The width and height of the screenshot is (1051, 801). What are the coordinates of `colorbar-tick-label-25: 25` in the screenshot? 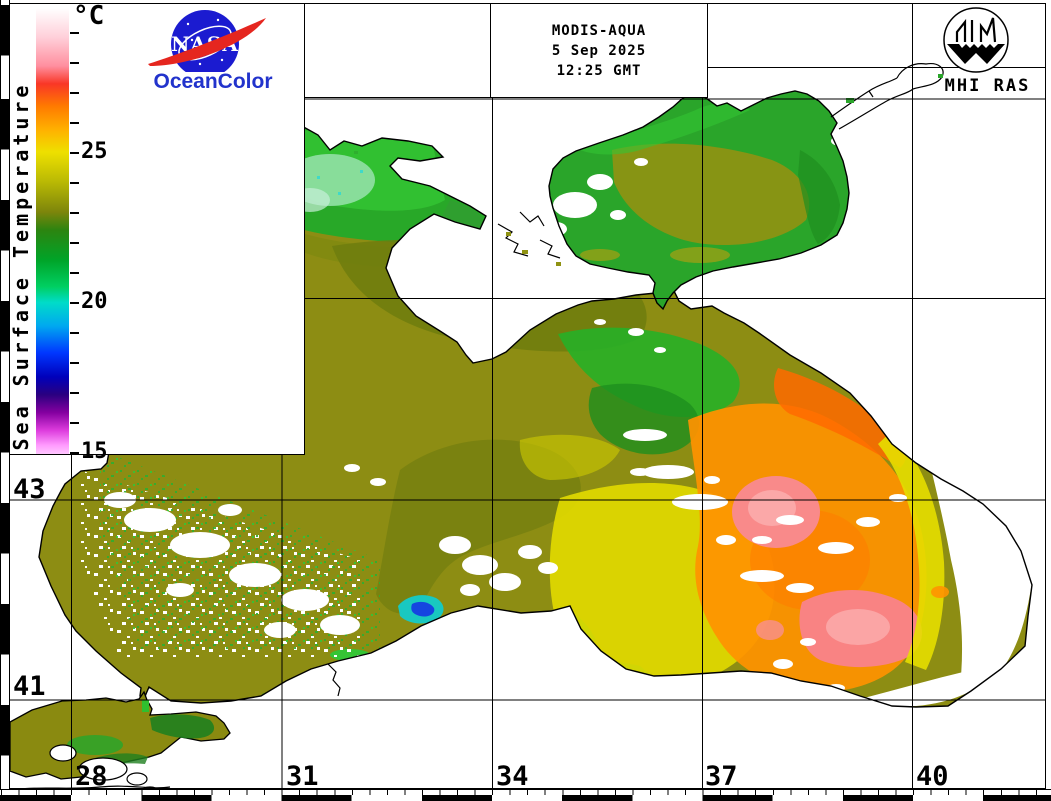 It's located at (94, 151).